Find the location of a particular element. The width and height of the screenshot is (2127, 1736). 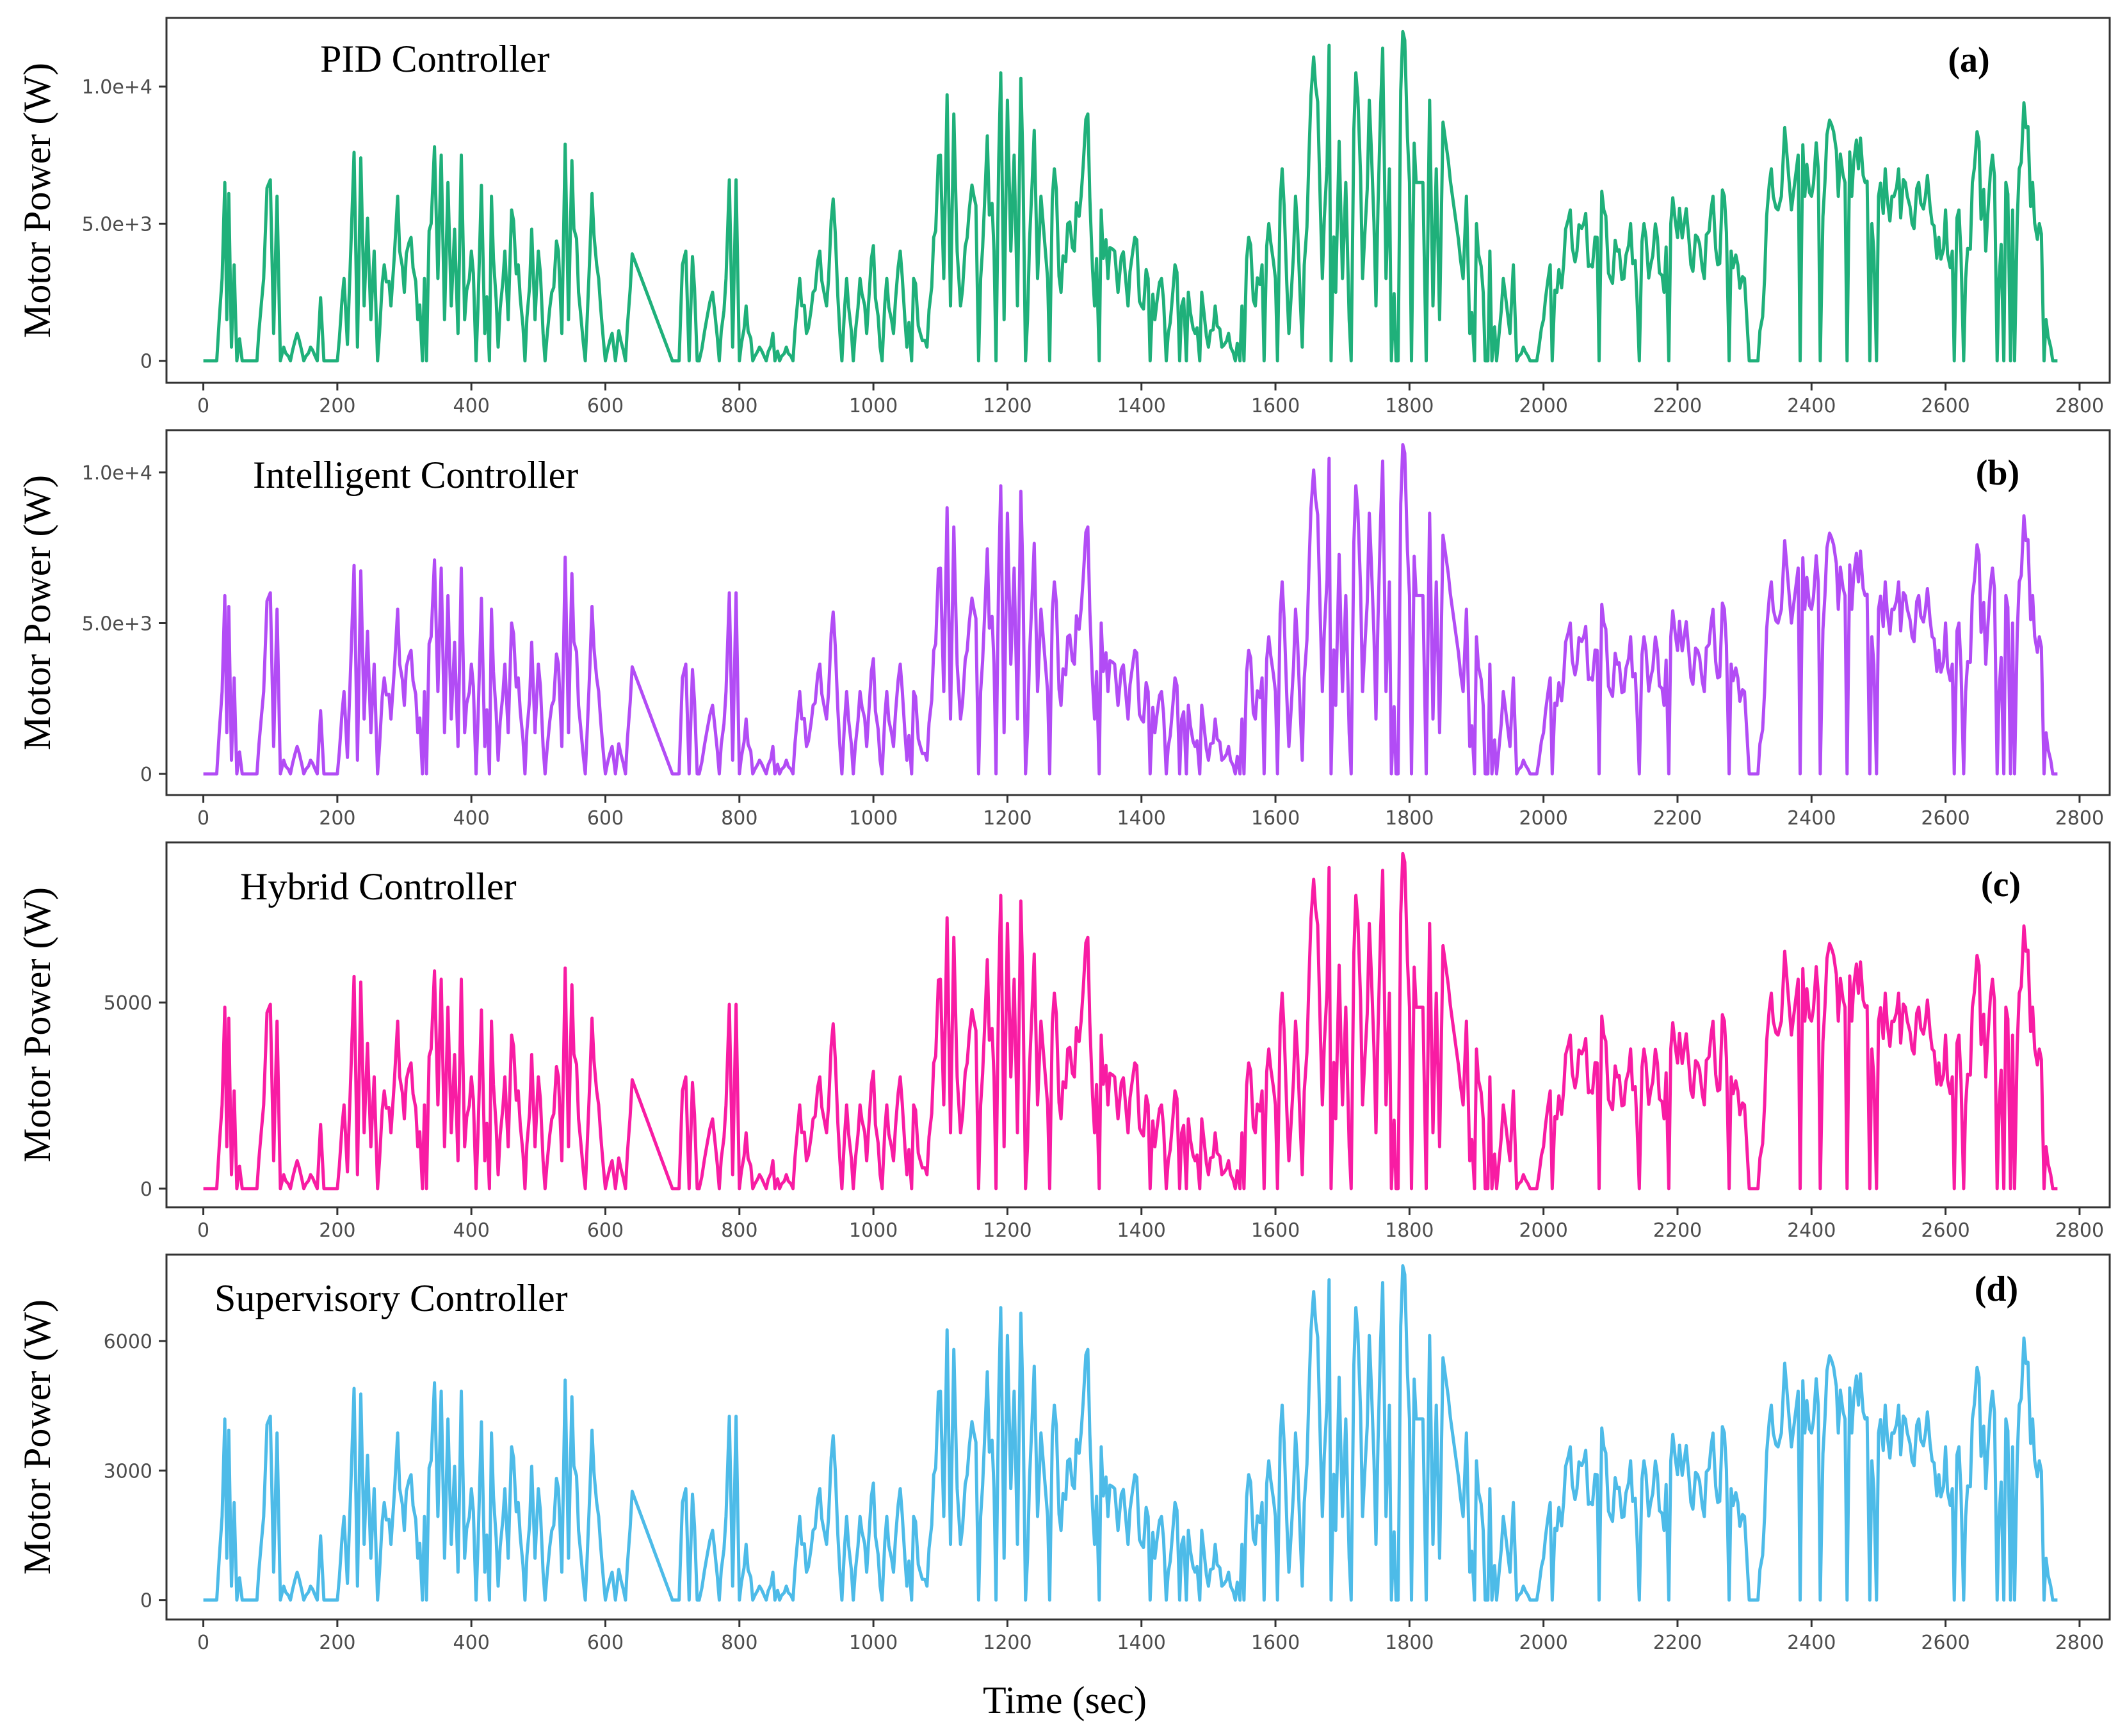

chart-title: Supervisory Controller is located at coordinates (391, 1298).